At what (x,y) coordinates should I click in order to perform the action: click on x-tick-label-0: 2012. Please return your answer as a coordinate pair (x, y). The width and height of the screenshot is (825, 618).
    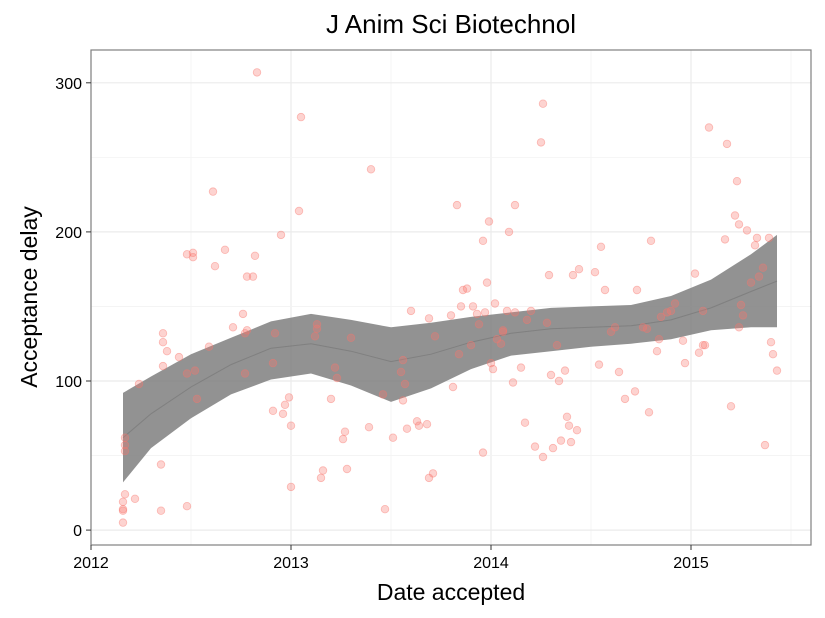
    Looking at the image, I should click on (91, 563).